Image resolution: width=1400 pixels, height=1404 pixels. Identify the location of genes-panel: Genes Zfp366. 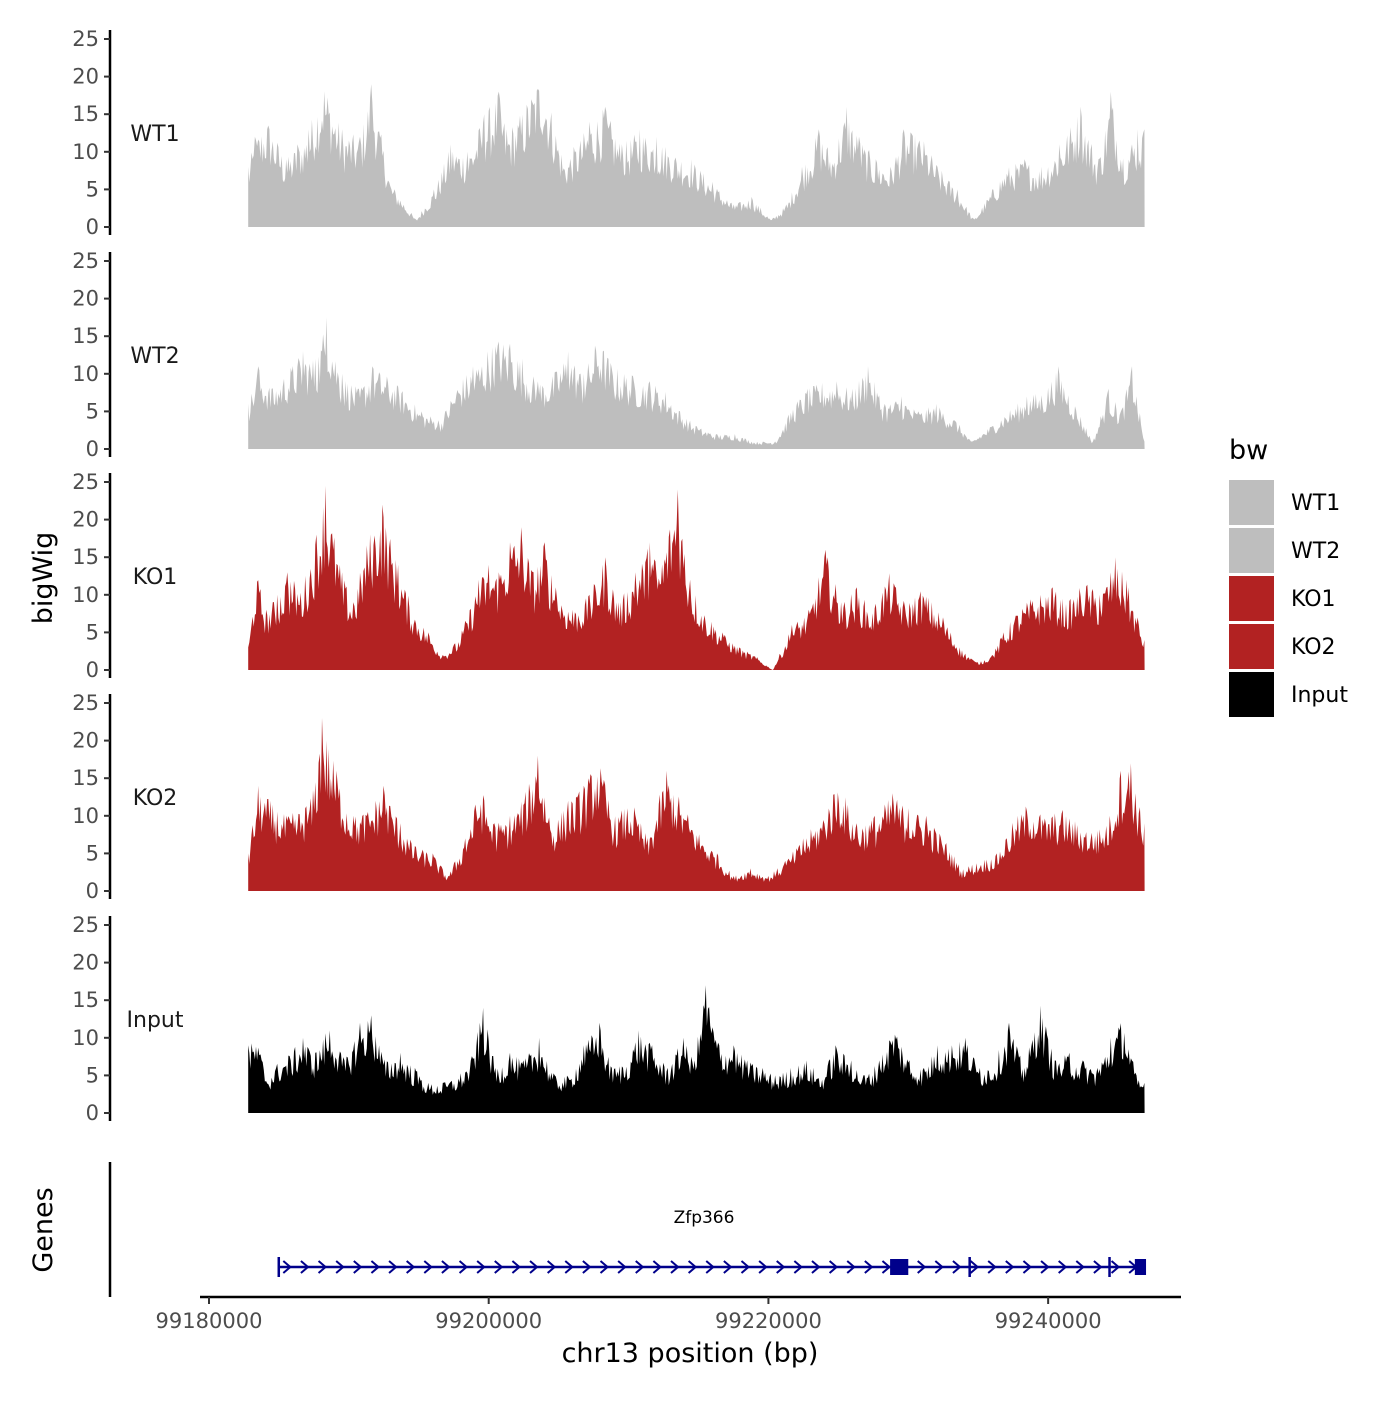
(587, 1229).